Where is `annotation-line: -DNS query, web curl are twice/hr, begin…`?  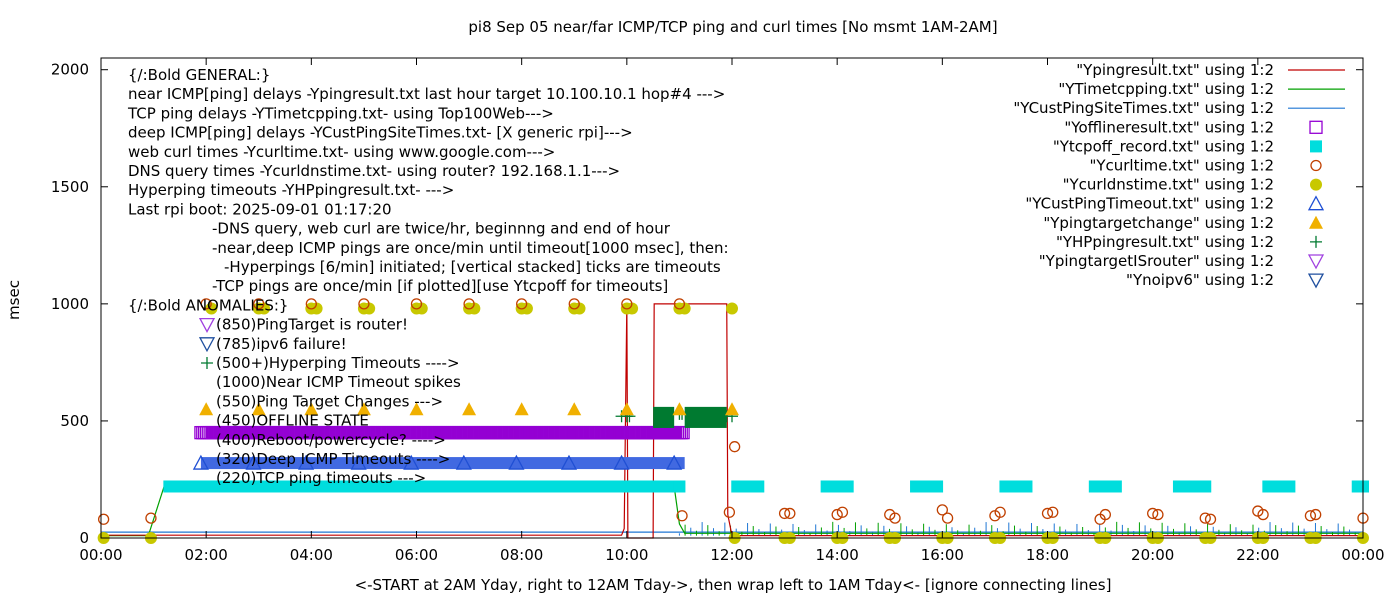
annotation-line: -DNS query, web curl are twice/hr, begin… is located at coordinates (441, 229).